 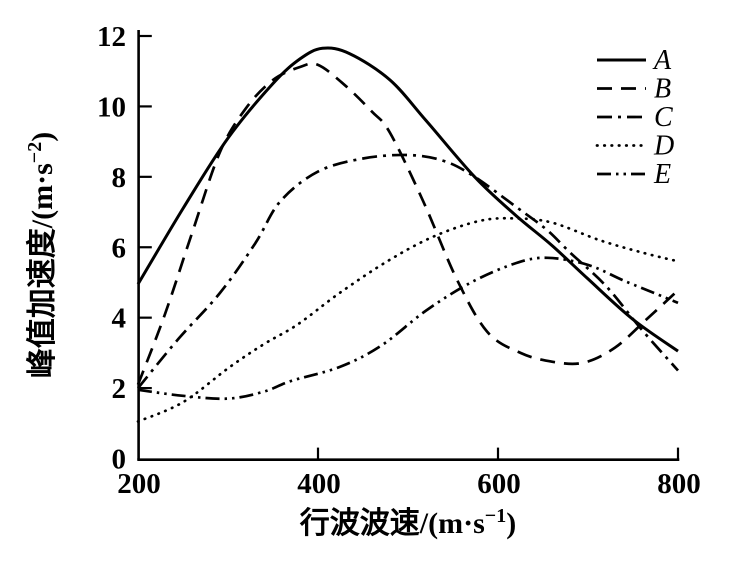 What do you see at coordinates (662, 174) in the screenshot?
I see `legend-label-E: E` at bounding box center [662, 174].